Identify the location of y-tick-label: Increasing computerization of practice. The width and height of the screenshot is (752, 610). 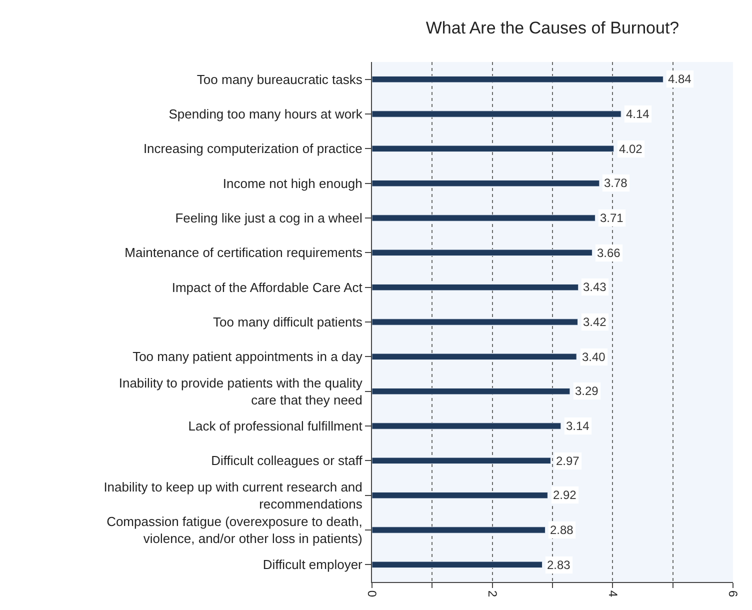
(252, 148).